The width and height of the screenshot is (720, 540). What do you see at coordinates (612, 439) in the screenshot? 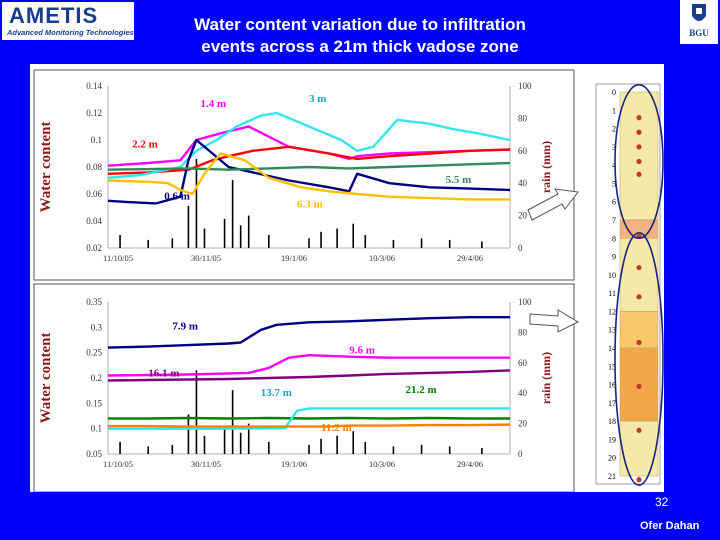
I see `depth-label: 19` at bounding box center [612, 439].